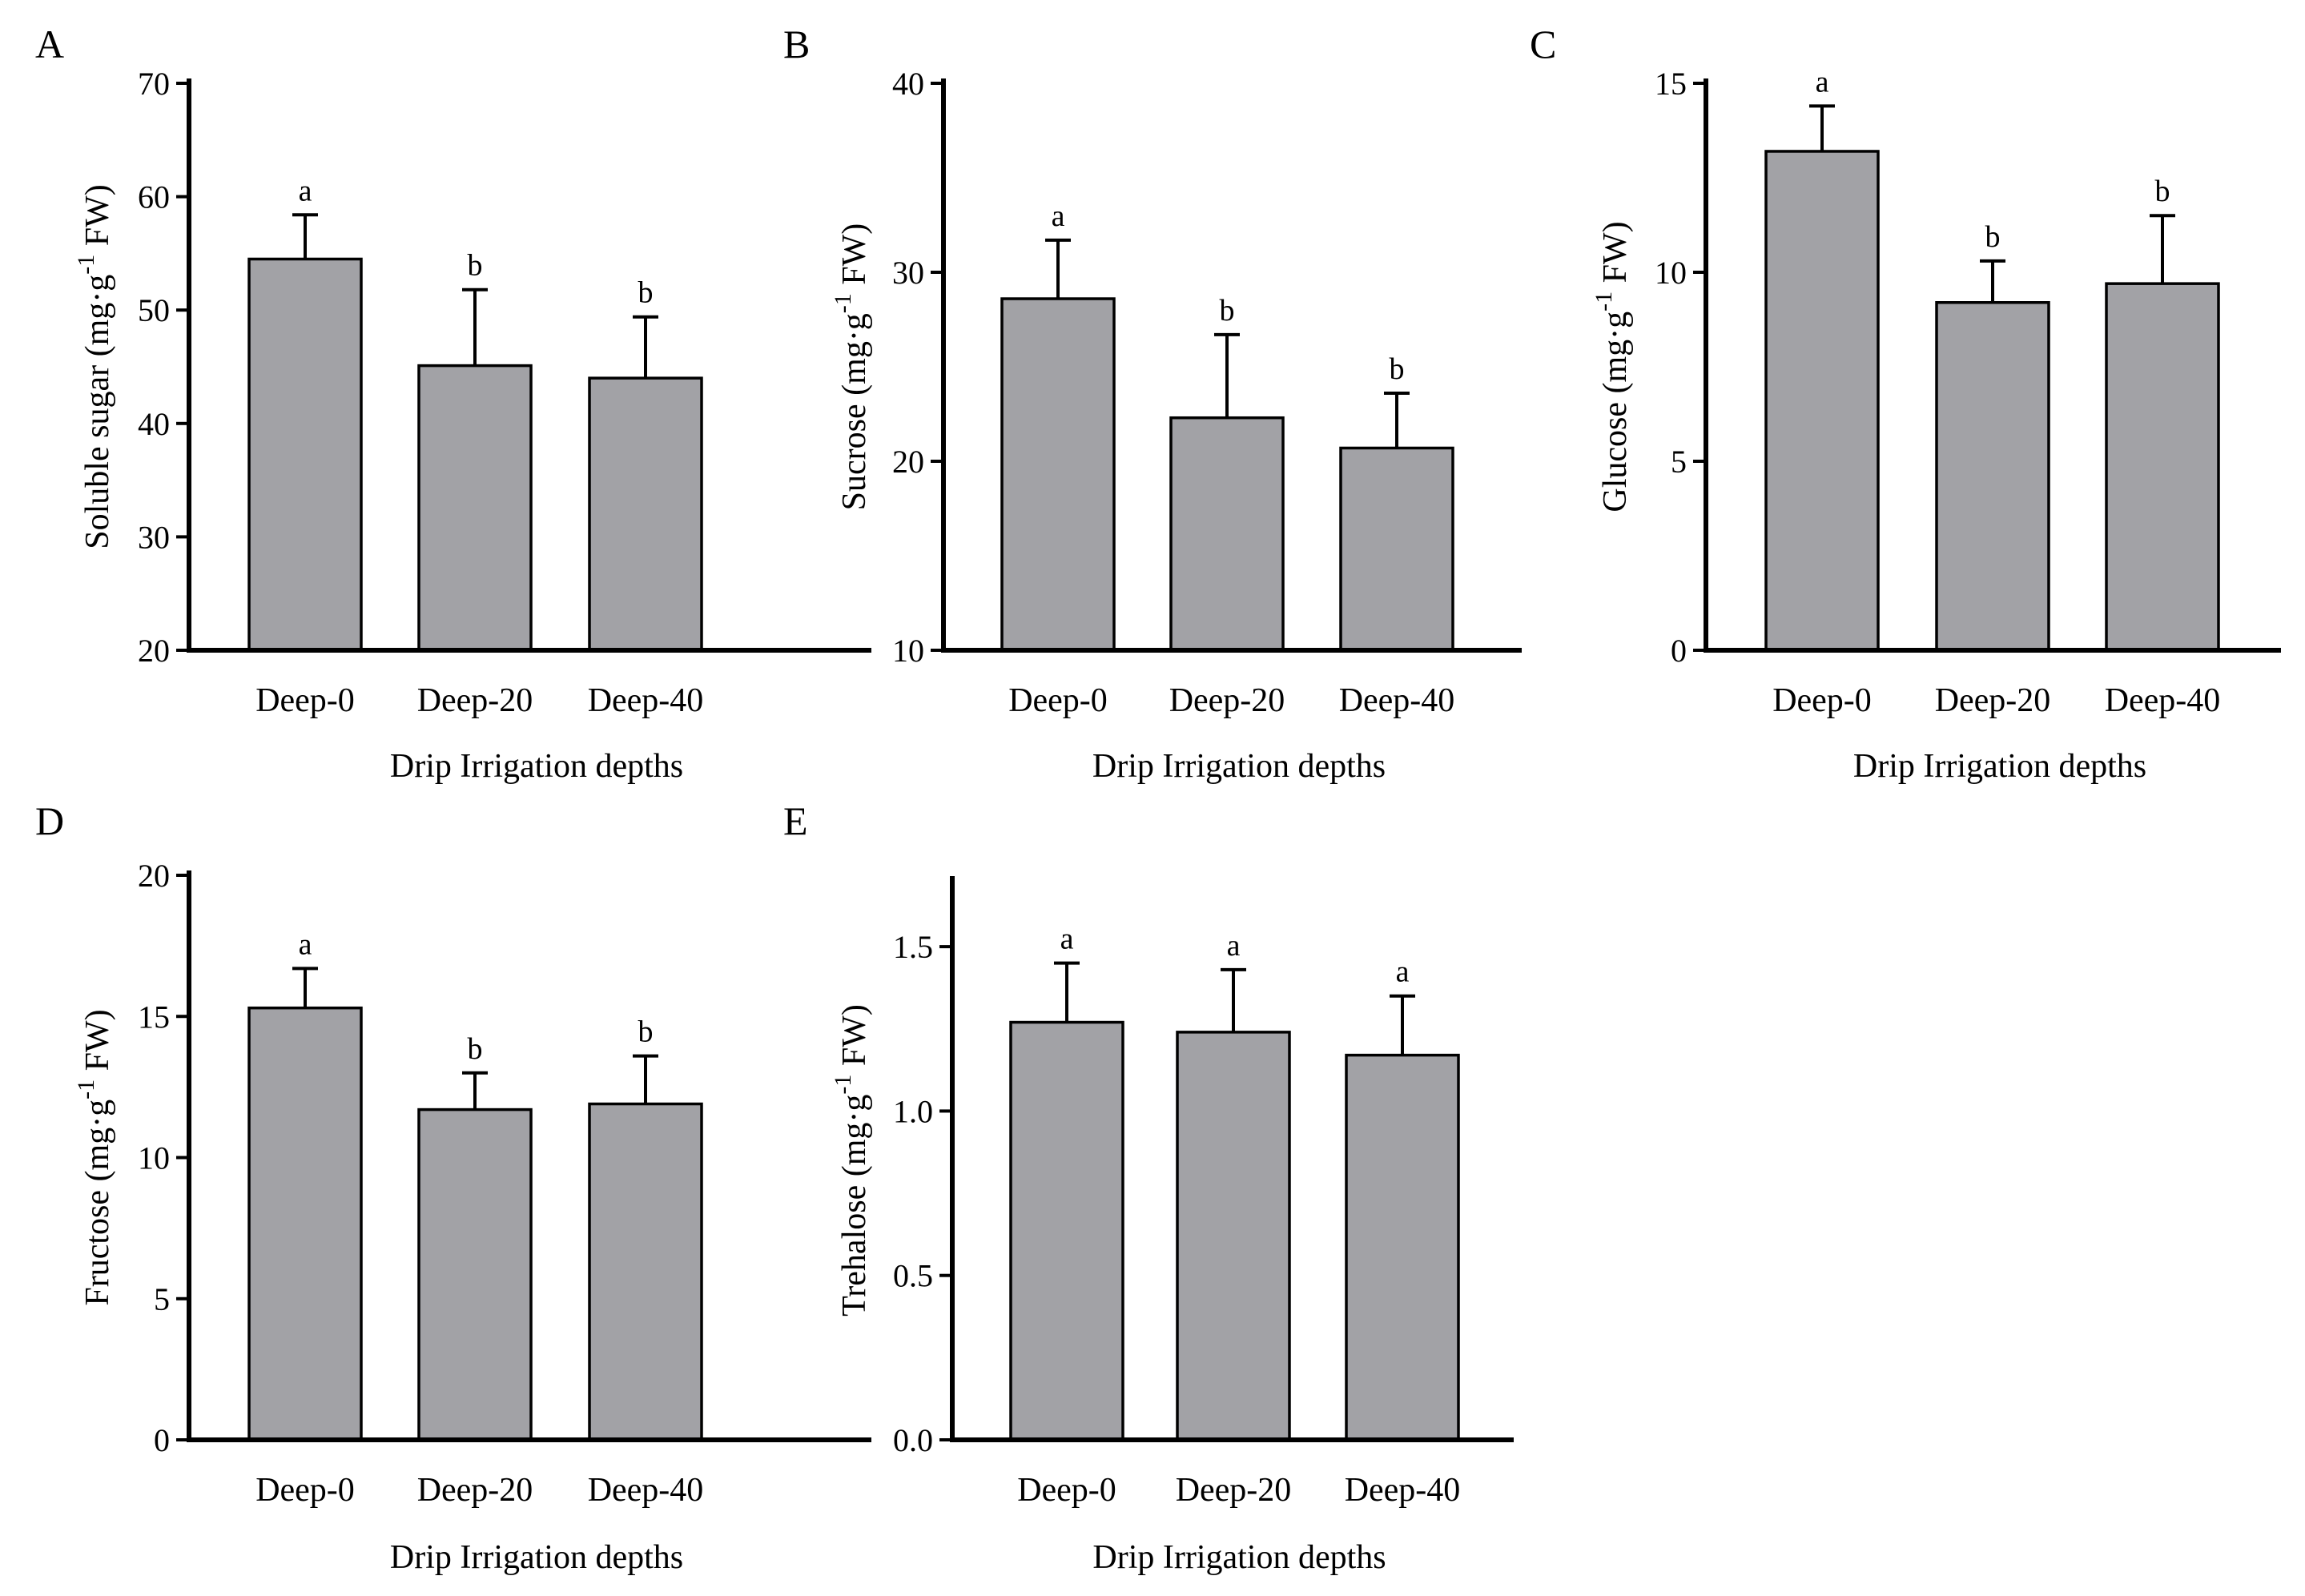  What do you see at coordinates (1403, 972) in the screenshot?
I see `panel-e-significance-3: a` at bounding box center [1403, 972].